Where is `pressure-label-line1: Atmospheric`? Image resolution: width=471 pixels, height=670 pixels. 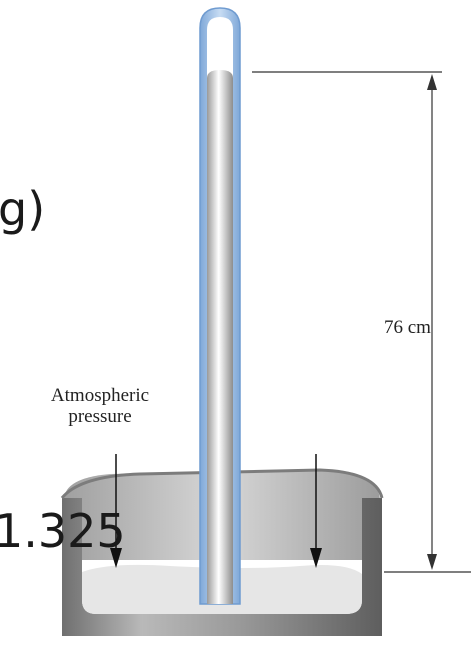 pressure-label-line1: Atmospheric is located at coordinates (100, 395).